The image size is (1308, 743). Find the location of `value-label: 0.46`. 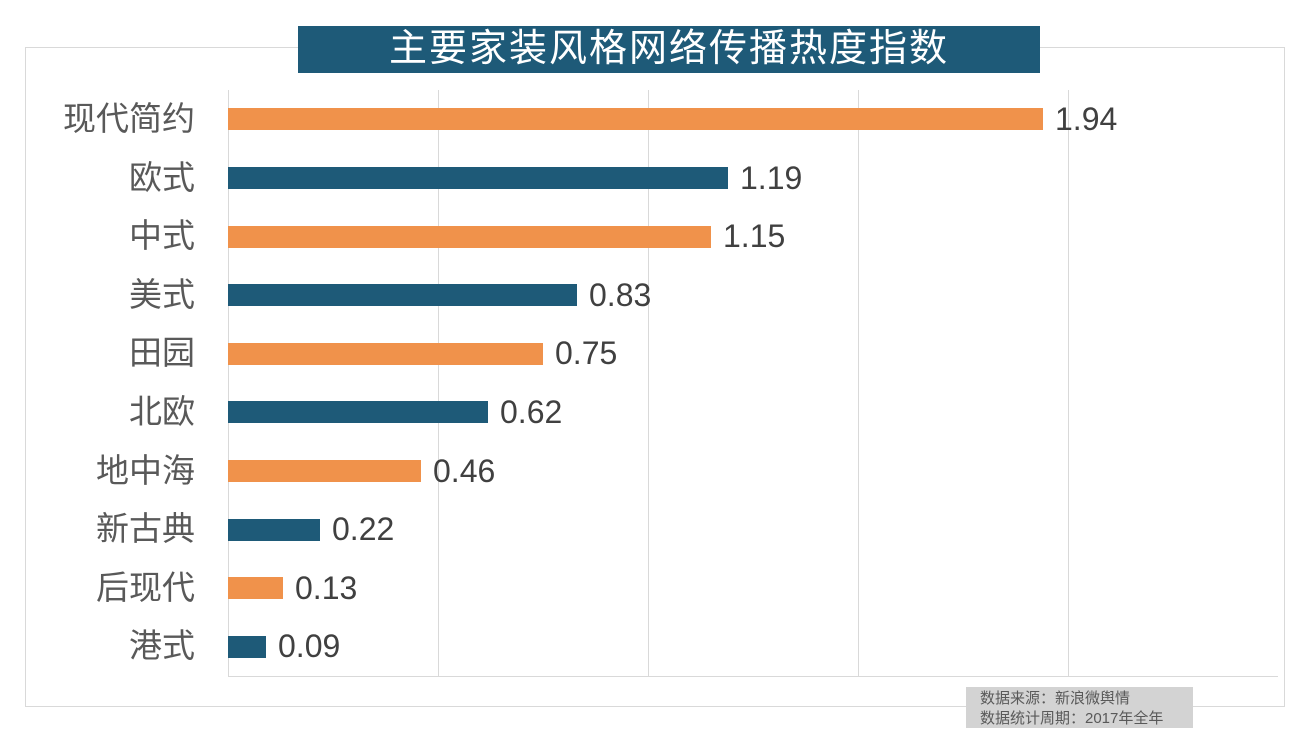

value-label: 0.46 is located at coordinates (464, 470).